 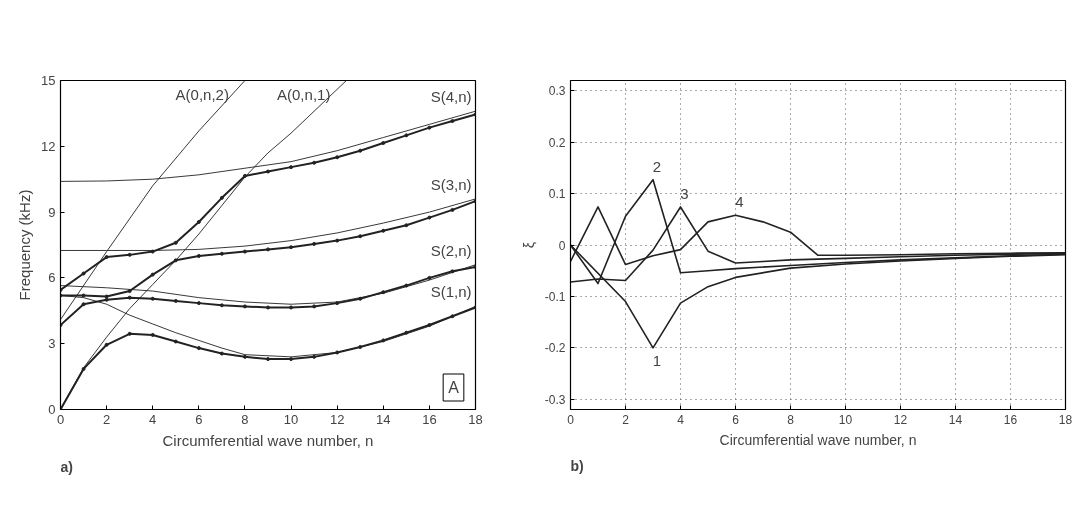 What do you see at coordinates (555, 348) in the screenshot?
I see `y-tick-label: -0.2` at bounding box center [555, 348].